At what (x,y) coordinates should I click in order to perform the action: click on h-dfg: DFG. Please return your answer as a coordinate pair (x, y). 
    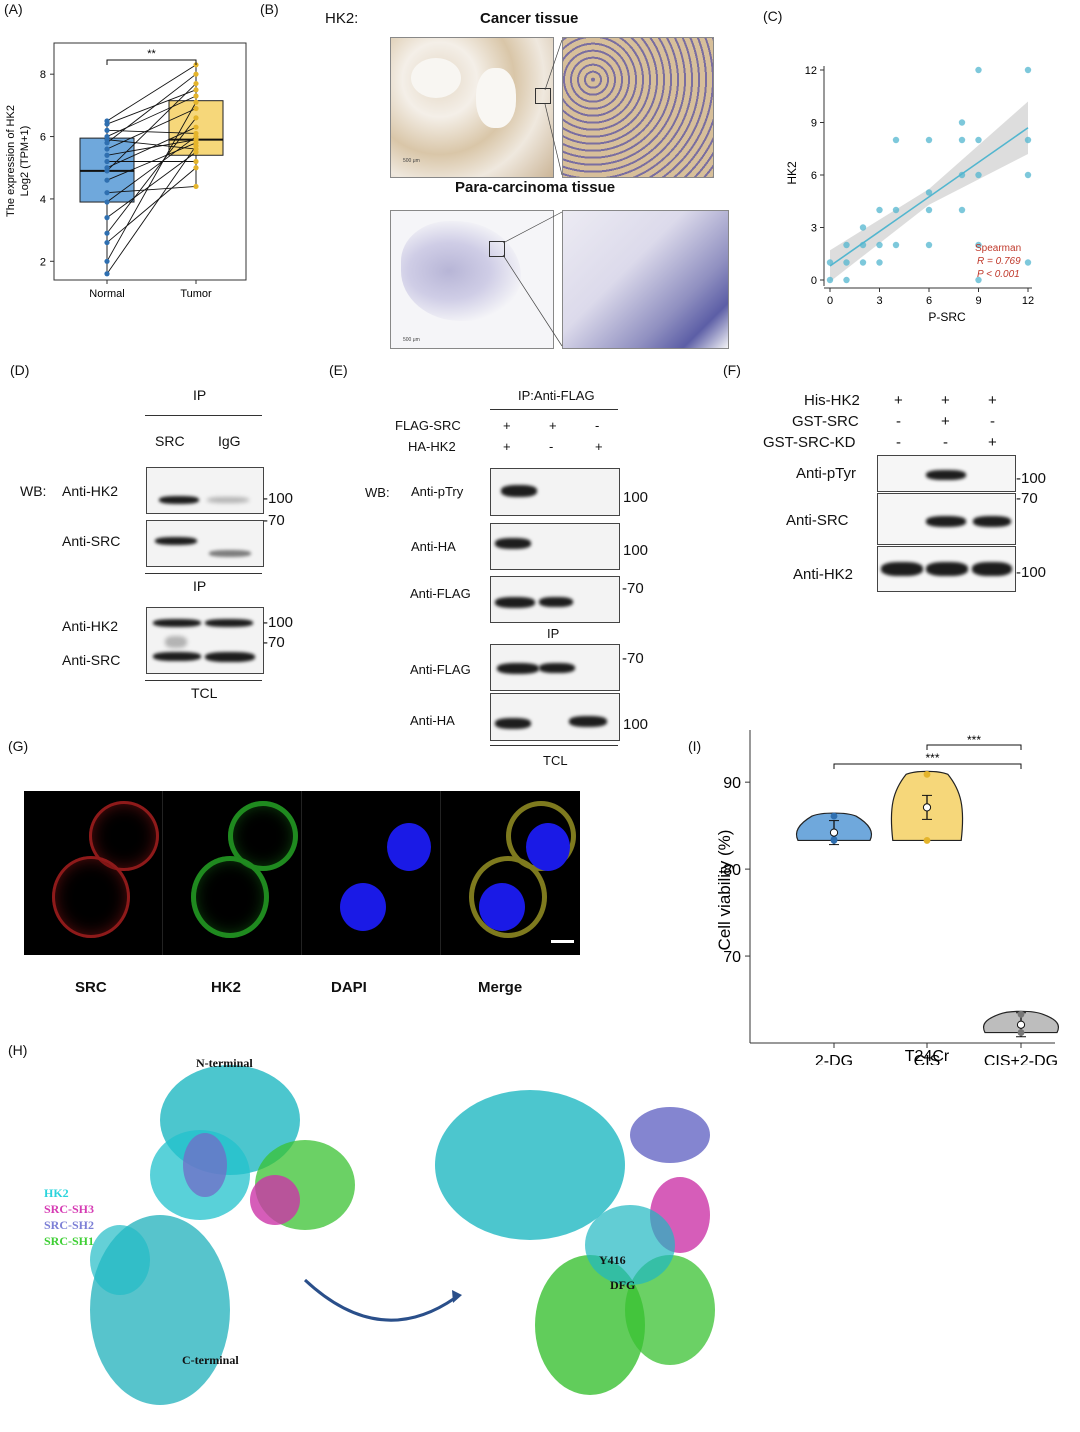
    Looking at the image, I should click on (623, 1285).